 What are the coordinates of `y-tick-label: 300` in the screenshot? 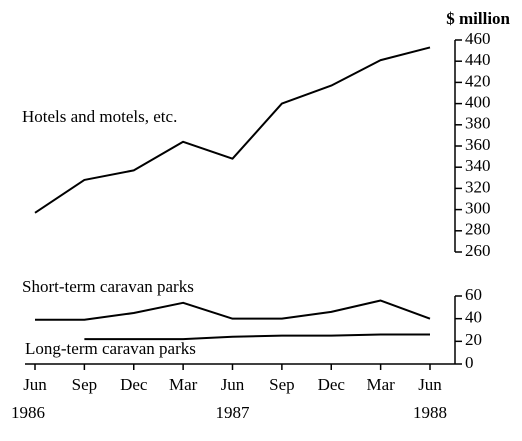 It's located at (478, 208).